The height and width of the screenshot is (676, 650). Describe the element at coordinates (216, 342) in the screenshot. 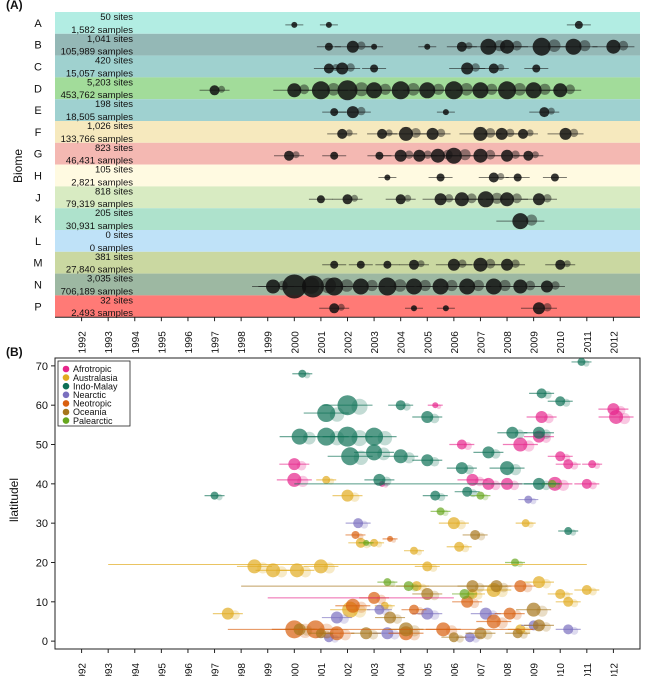

I see `panel-a-x-tick-label: 1997` at that location.